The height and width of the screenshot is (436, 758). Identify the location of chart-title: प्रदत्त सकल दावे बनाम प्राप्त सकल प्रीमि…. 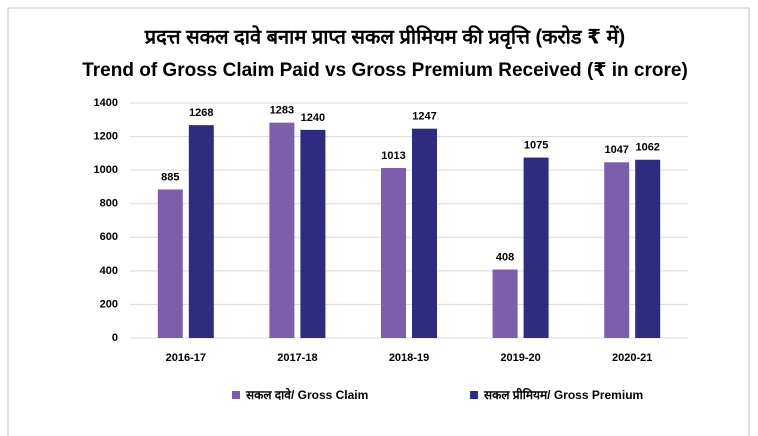
(384, 36).